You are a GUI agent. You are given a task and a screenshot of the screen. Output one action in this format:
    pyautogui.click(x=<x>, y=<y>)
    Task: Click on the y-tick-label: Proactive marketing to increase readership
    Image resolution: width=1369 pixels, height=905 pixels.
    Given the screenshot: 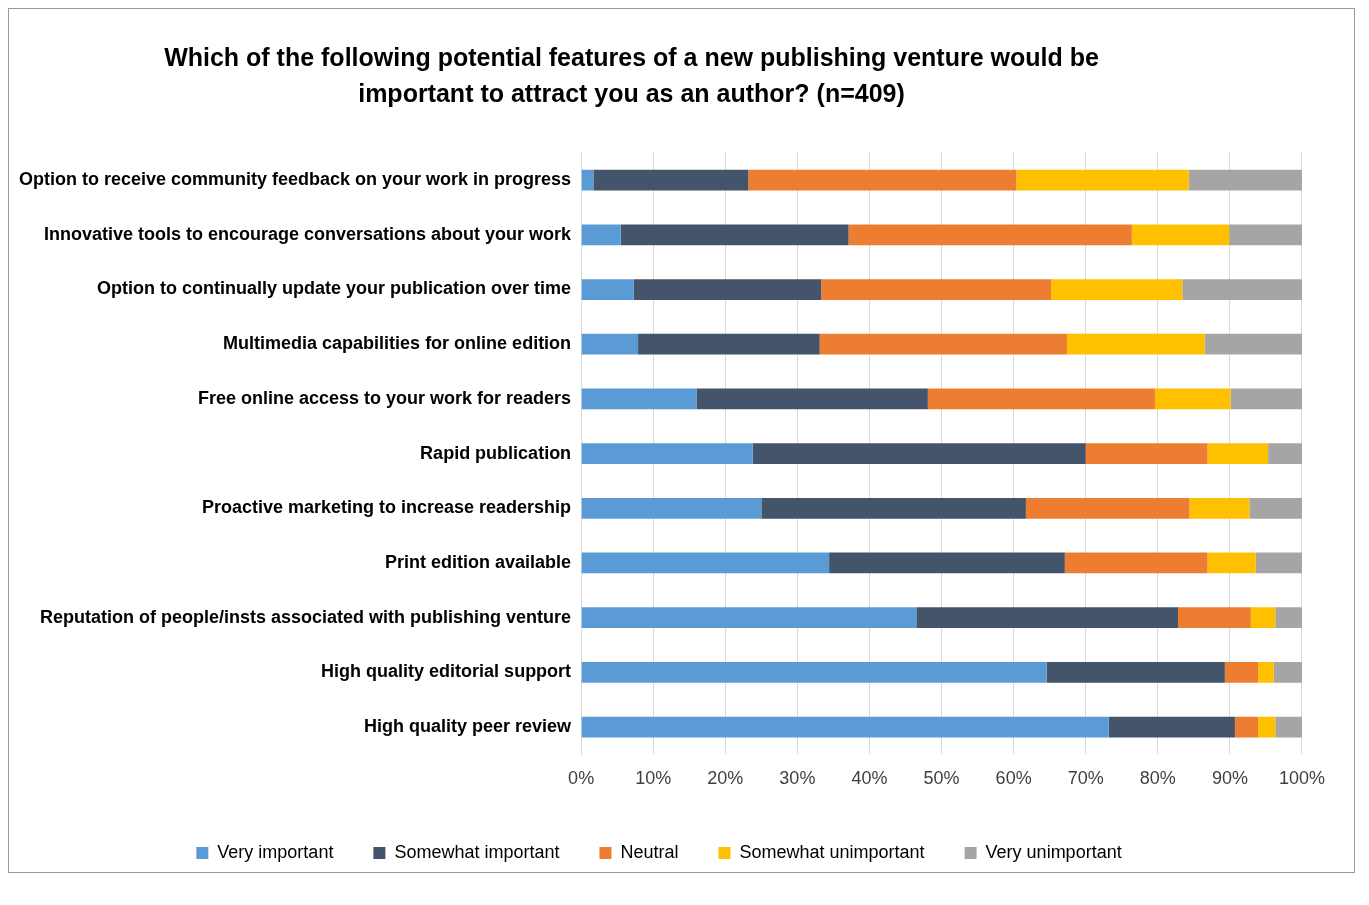 What is the action you would take?
    pyautogui.click(x=386, y=506)
    